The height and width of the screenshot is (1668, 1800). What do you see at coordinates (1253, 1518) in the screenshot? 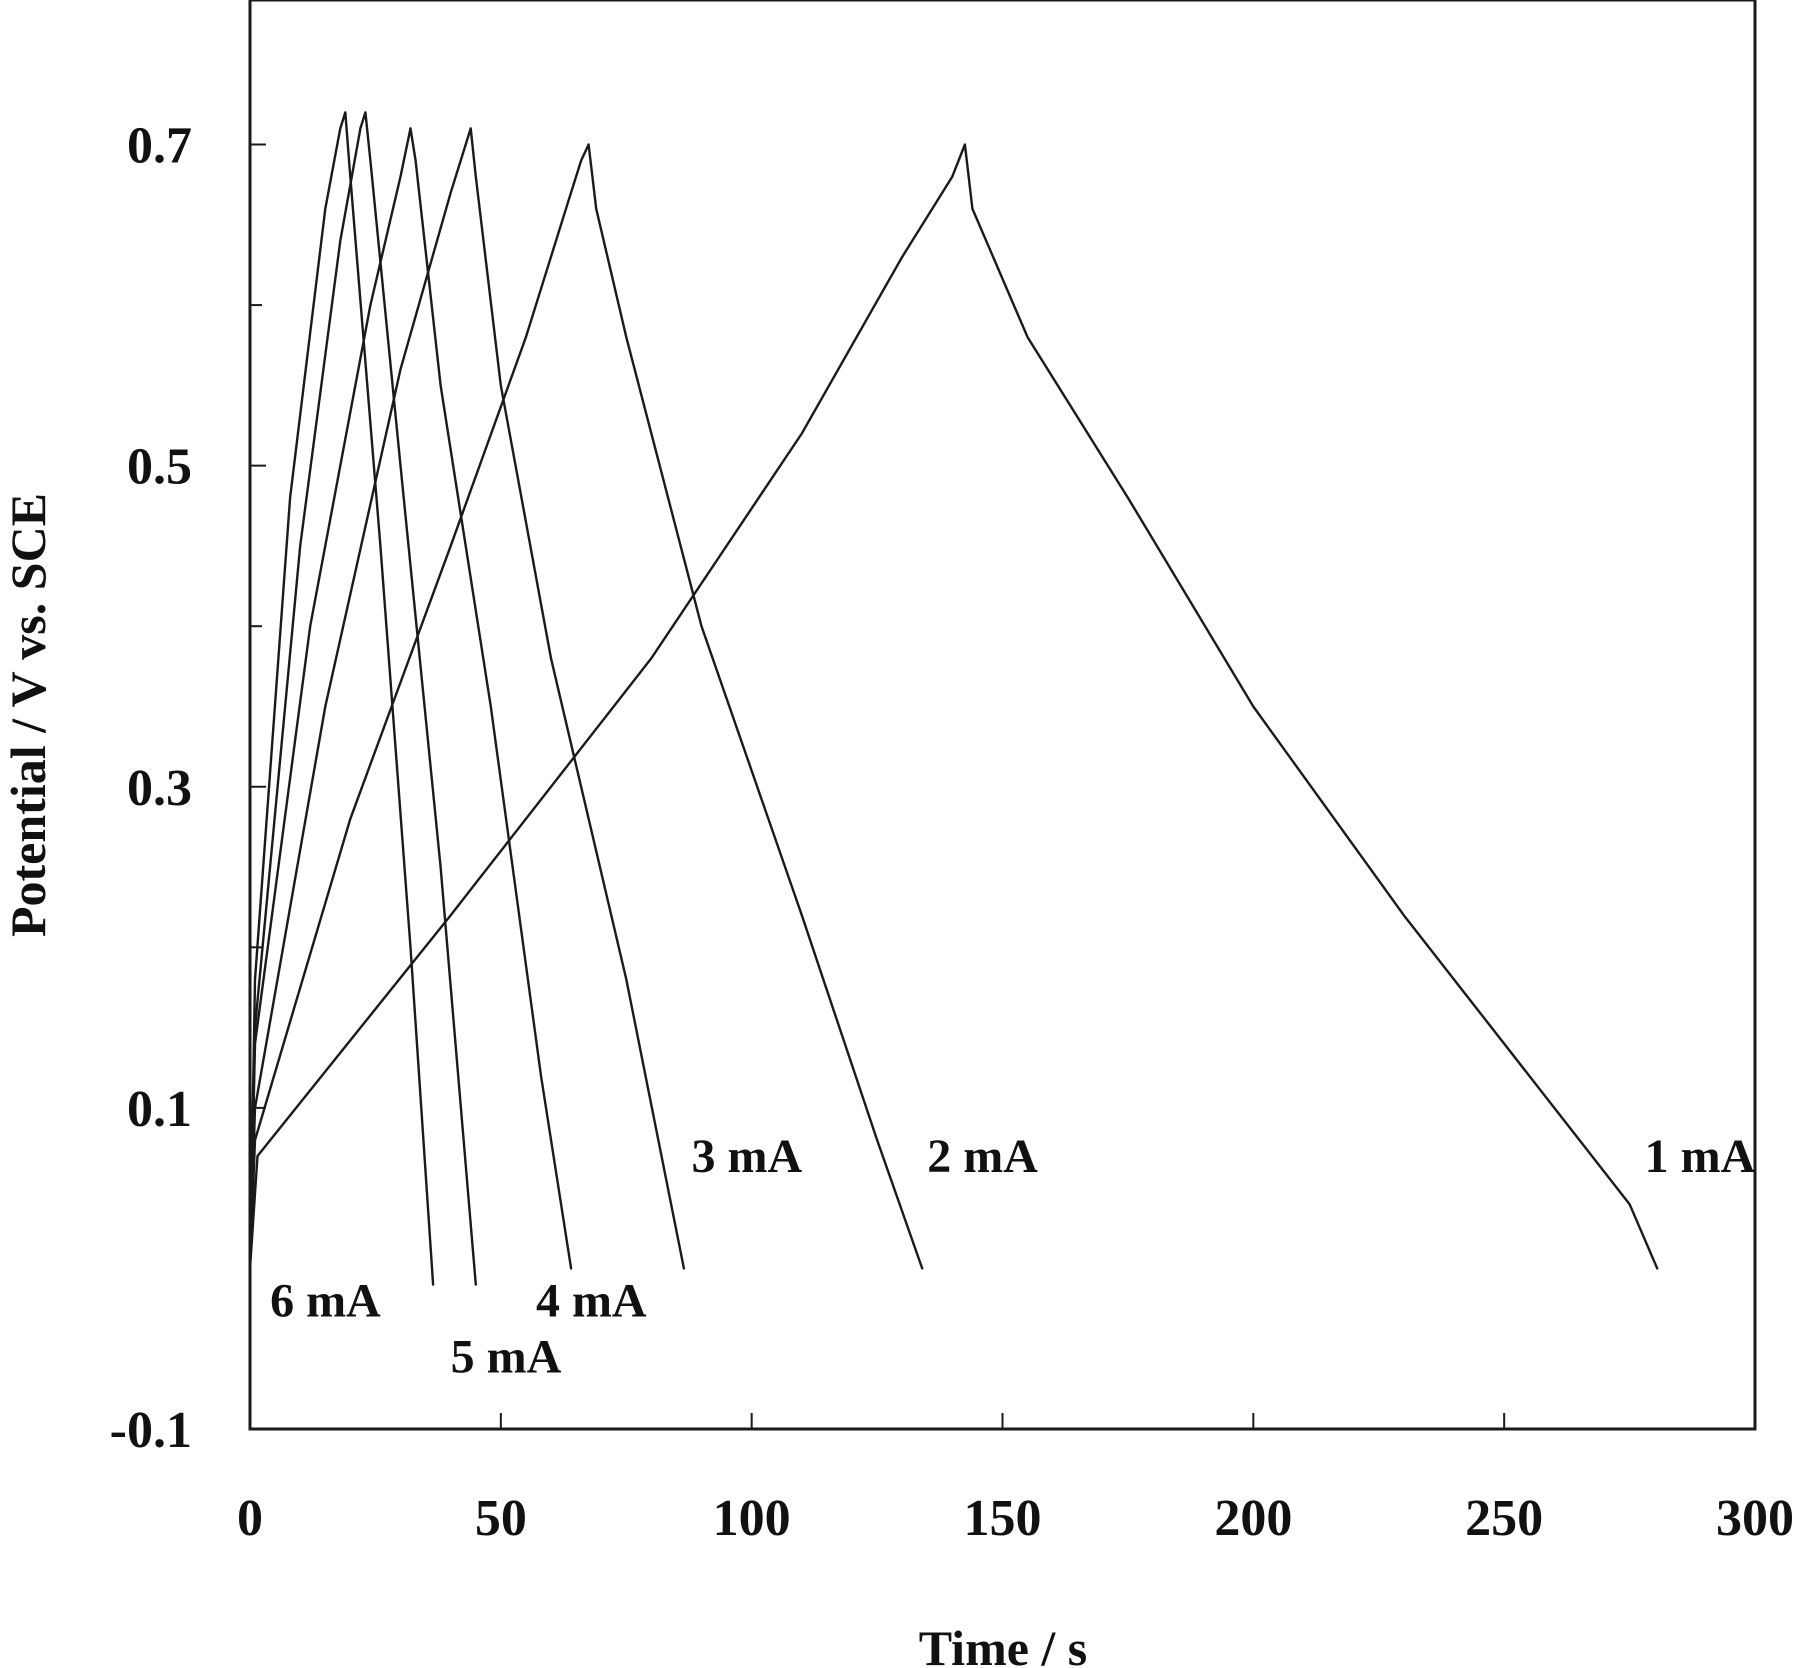
I see `x-tick-label: 200` at bounding box center [1253, 1518].